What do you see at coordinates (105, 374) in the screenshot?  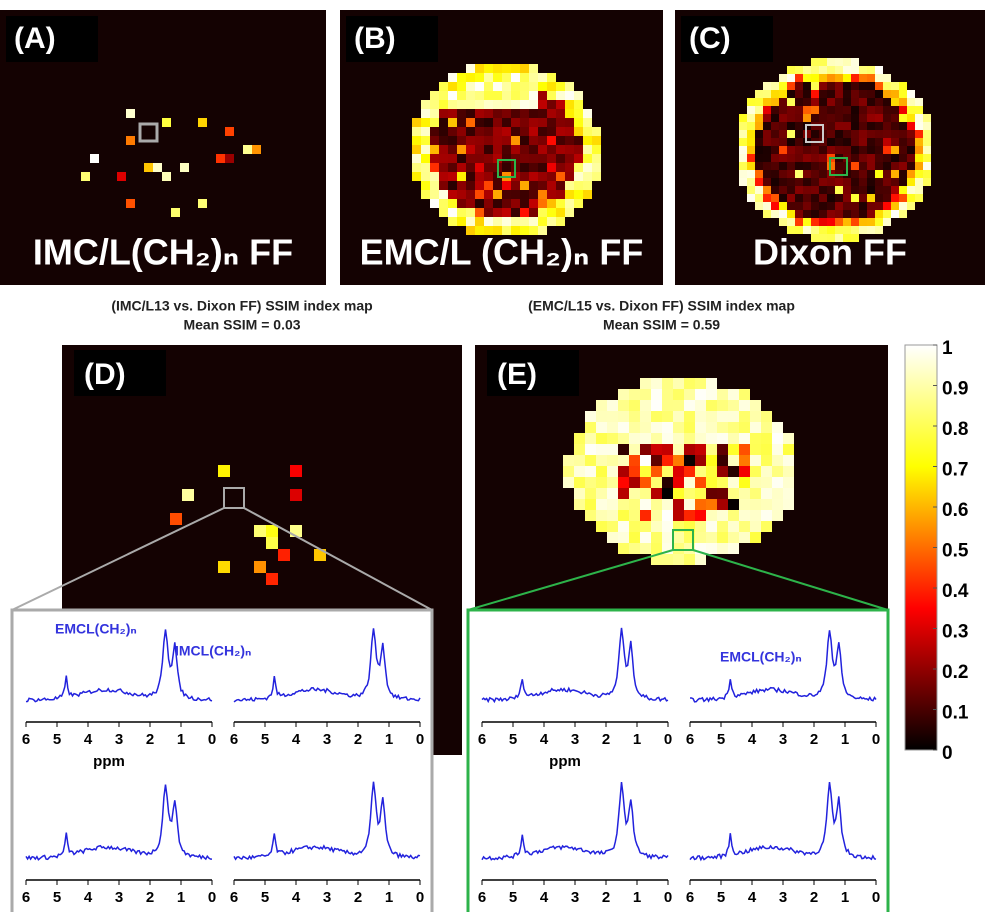 I see `panel-label: (D)` at bounding box center [105, 374].